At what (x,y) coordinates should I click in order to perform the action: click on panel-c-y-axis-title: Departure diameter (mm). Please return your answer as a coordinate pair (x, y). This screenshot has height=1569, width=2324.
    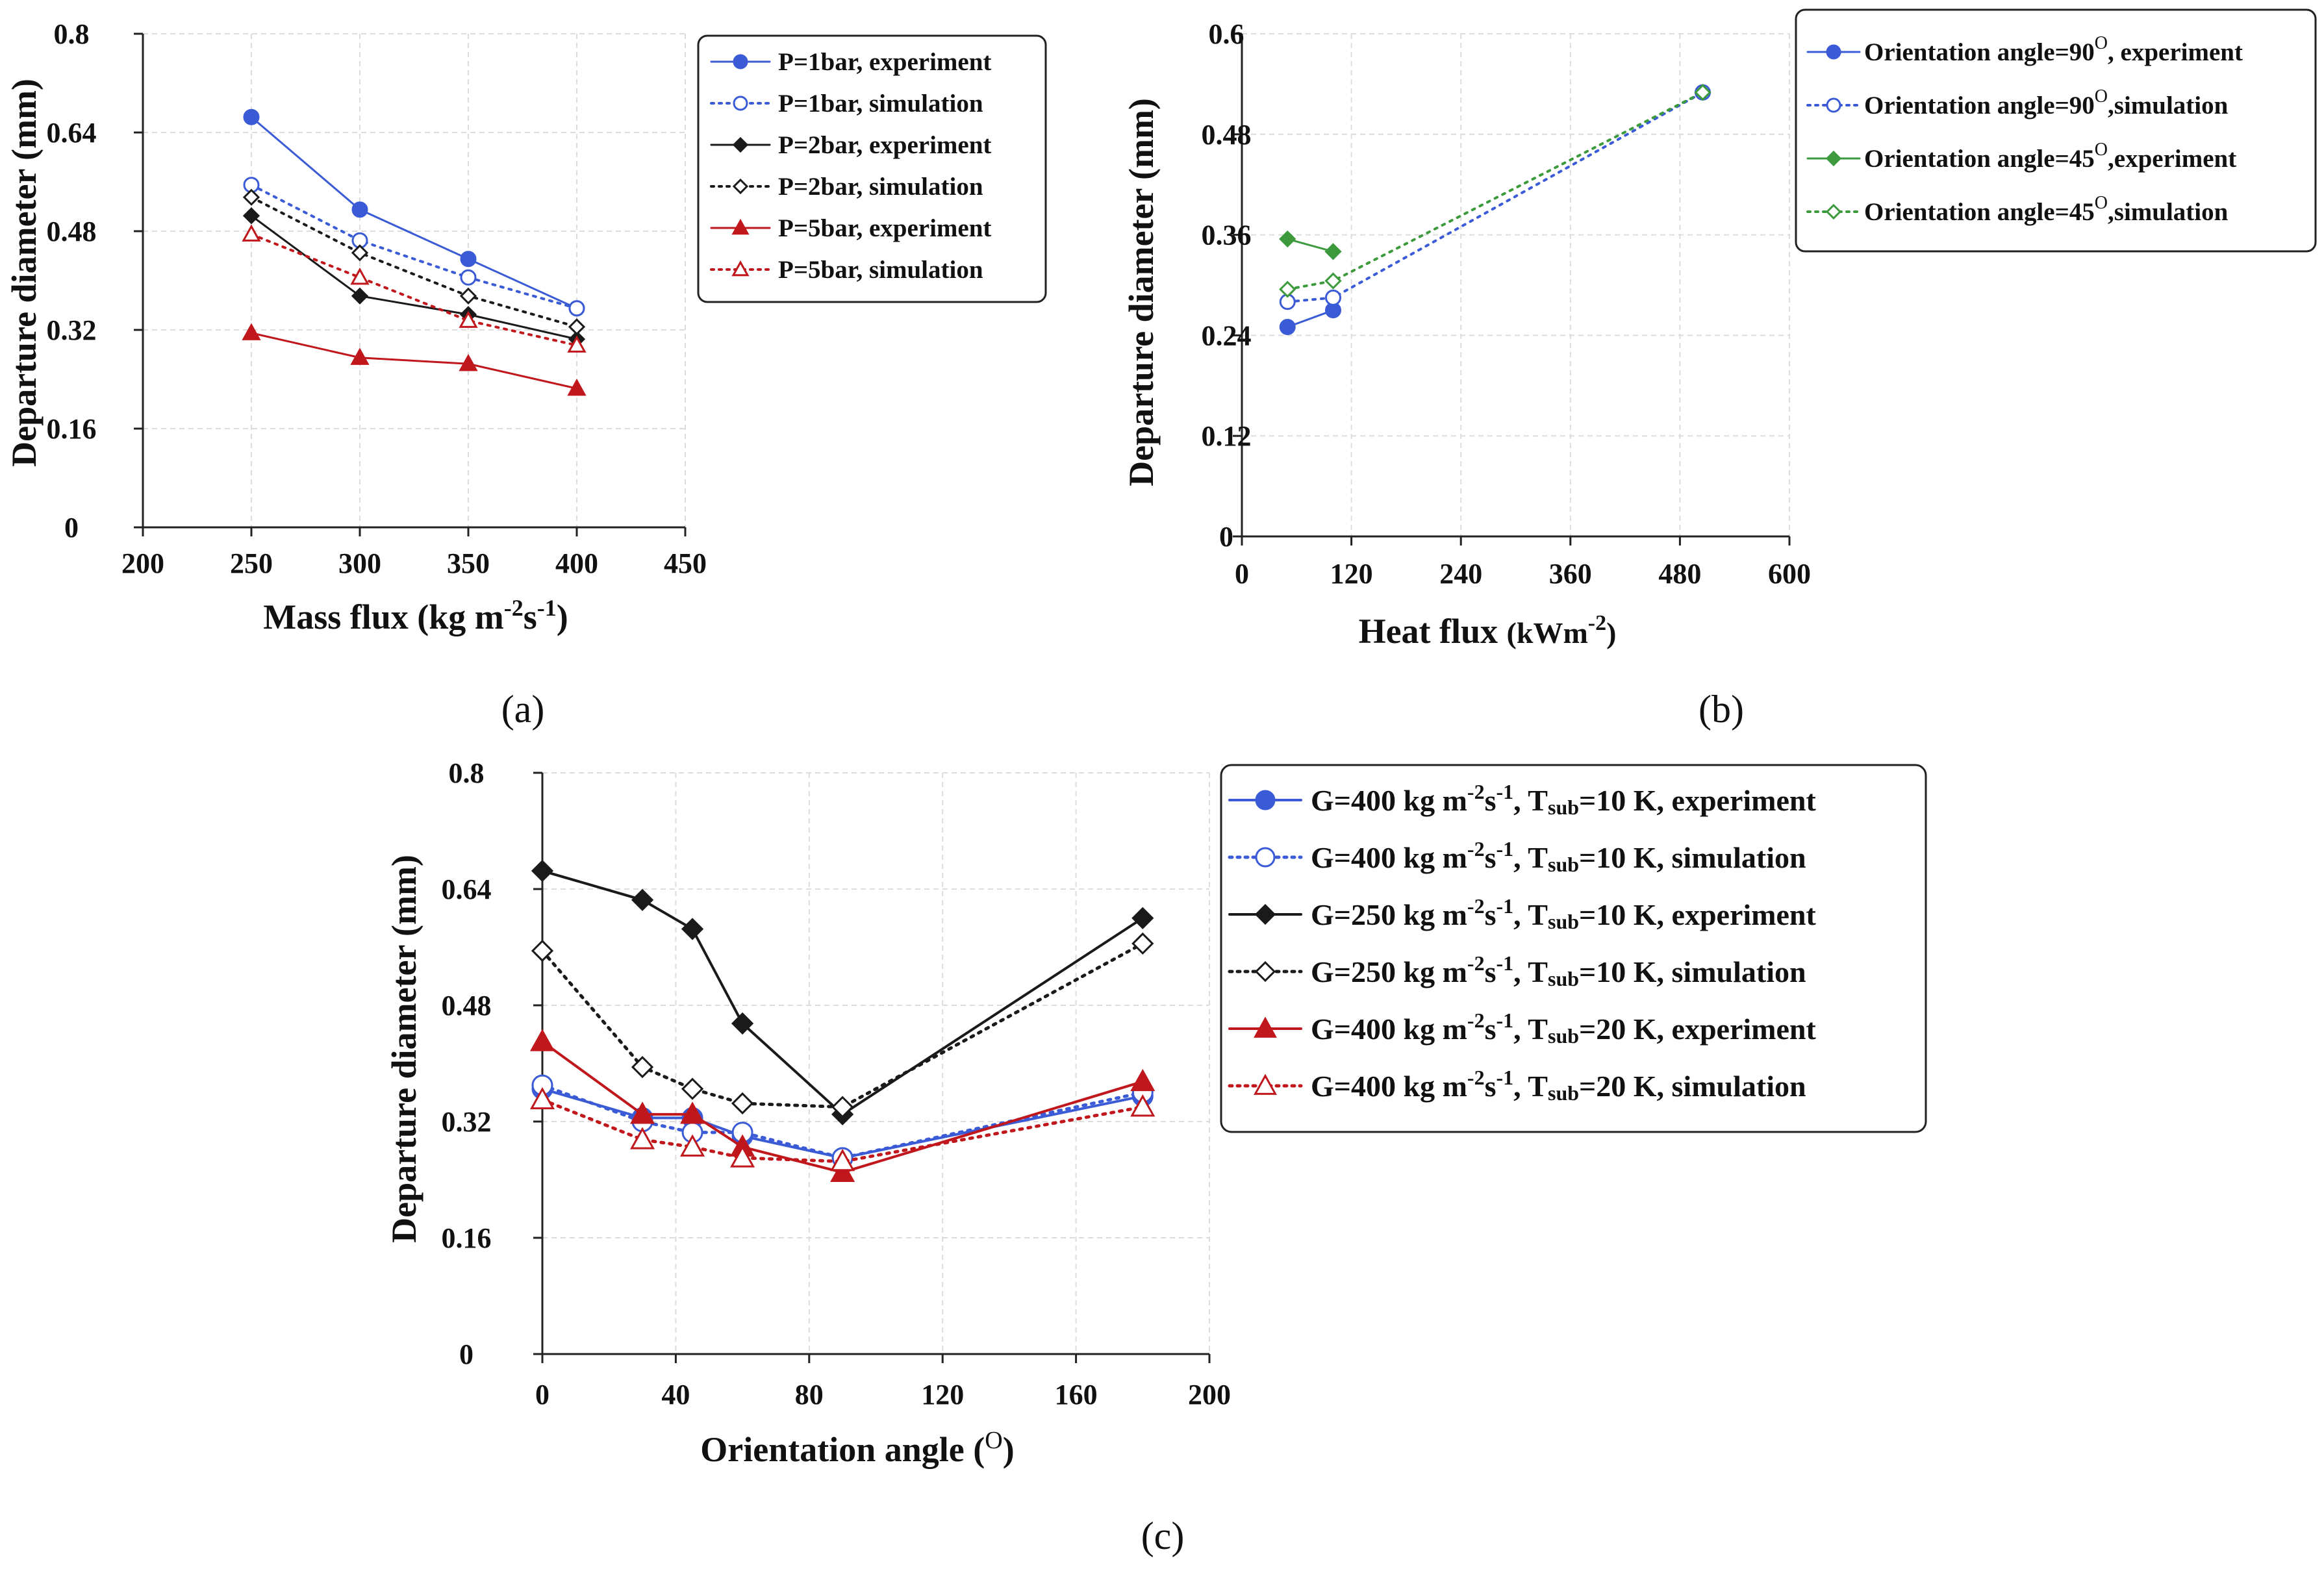
    Looking at the image, I should click on (404, 1049).